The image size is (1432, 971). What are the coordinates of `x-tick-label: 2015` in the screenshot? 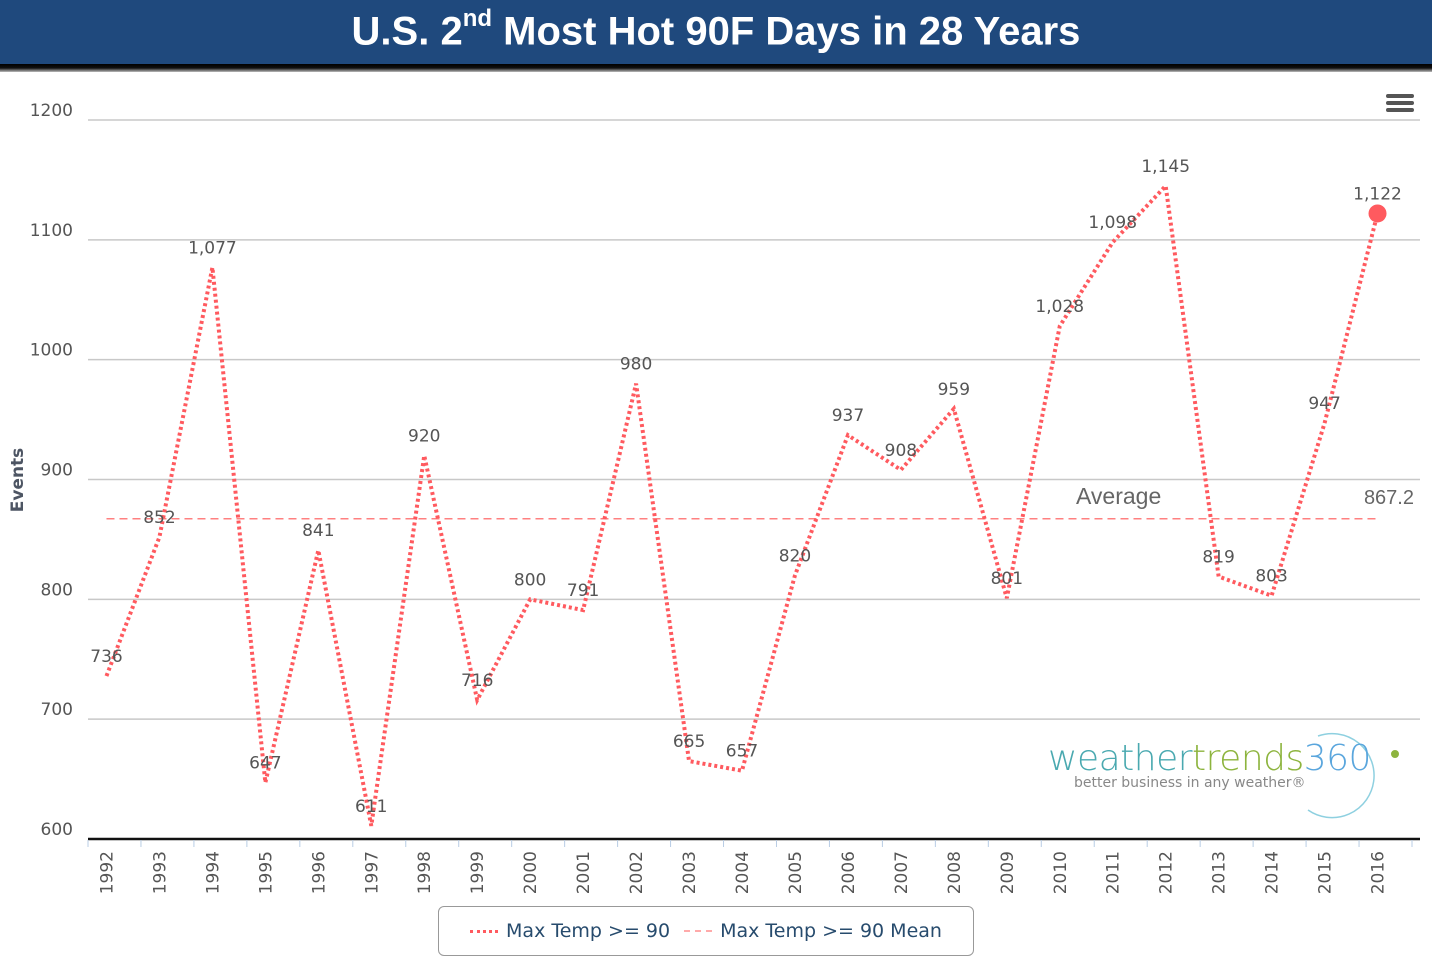 It's located at (1326, 872).